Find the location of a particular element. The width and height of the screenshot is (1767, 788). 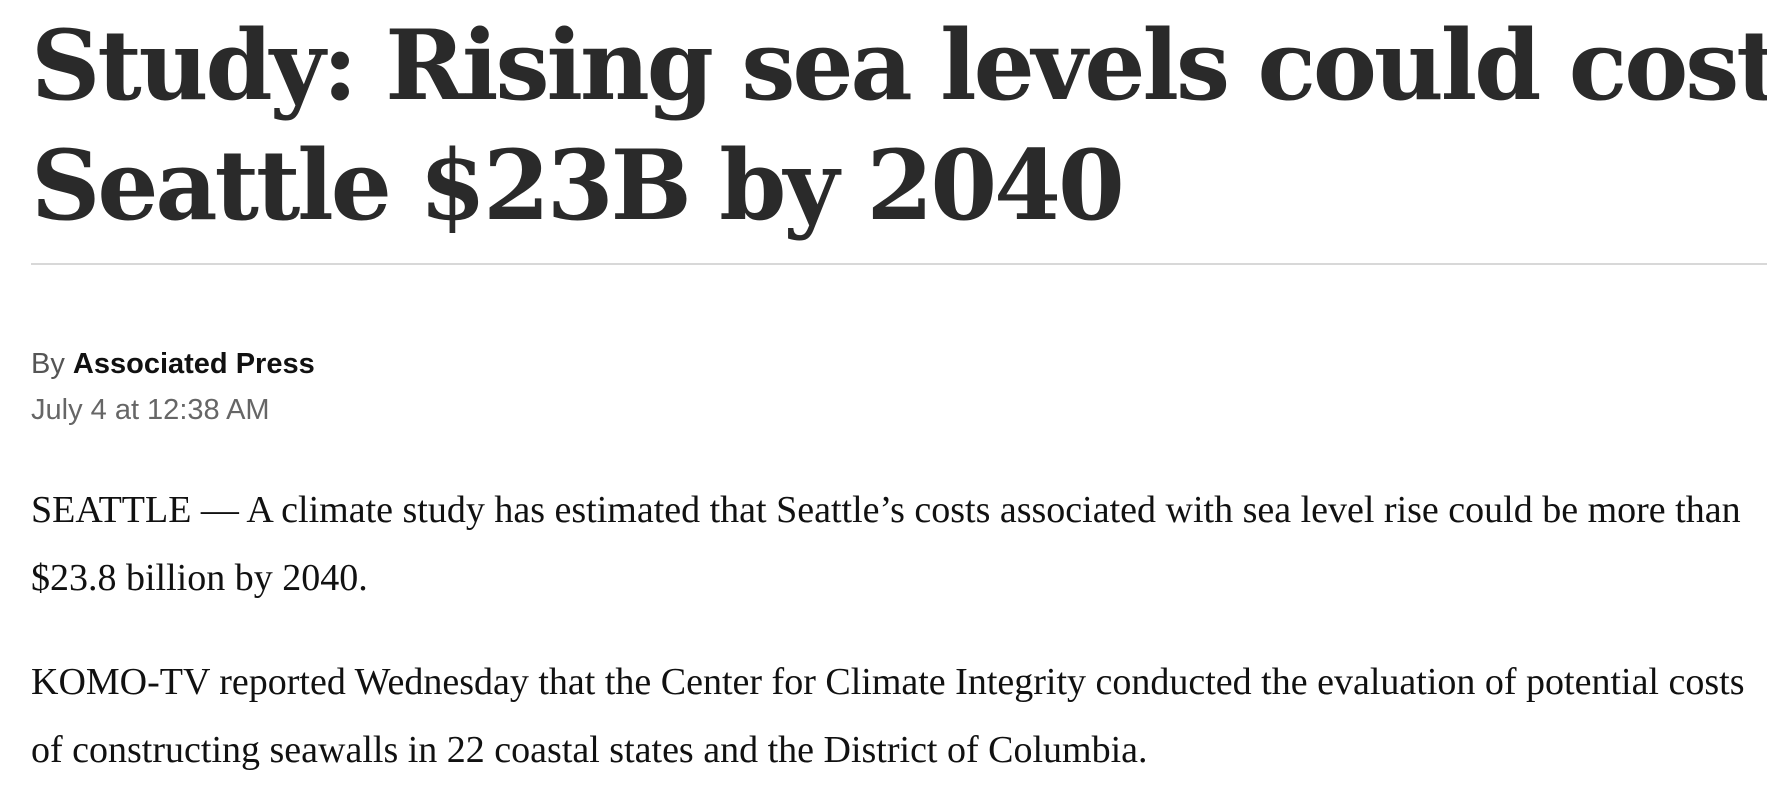

headline-line-2: Seattle $23B by 2040 is located at coordinates (578, 185).